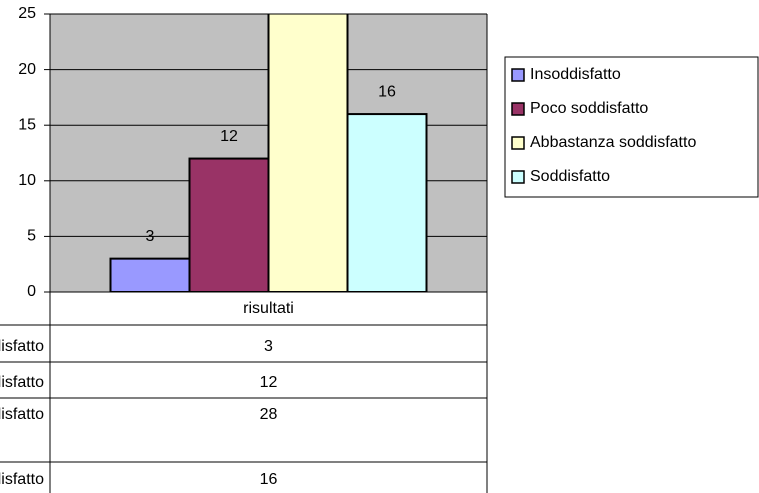  I want to click on data-label: 12, so click(229, 136).